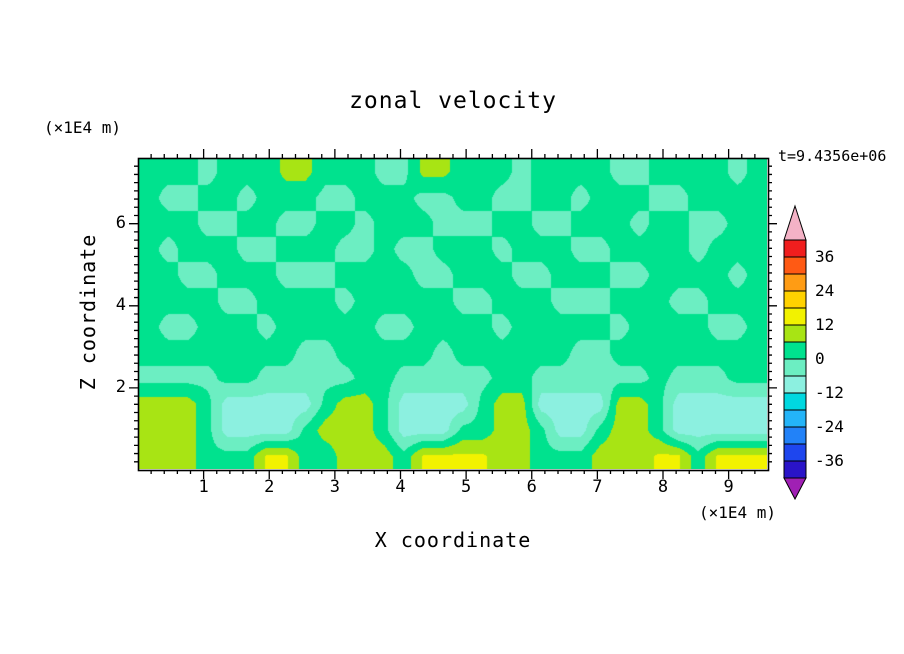  What do you see at coordinates (829, 460) in the screenshot?
I see `colorbar-tick-label: -36` at bounding box center [829, 460].